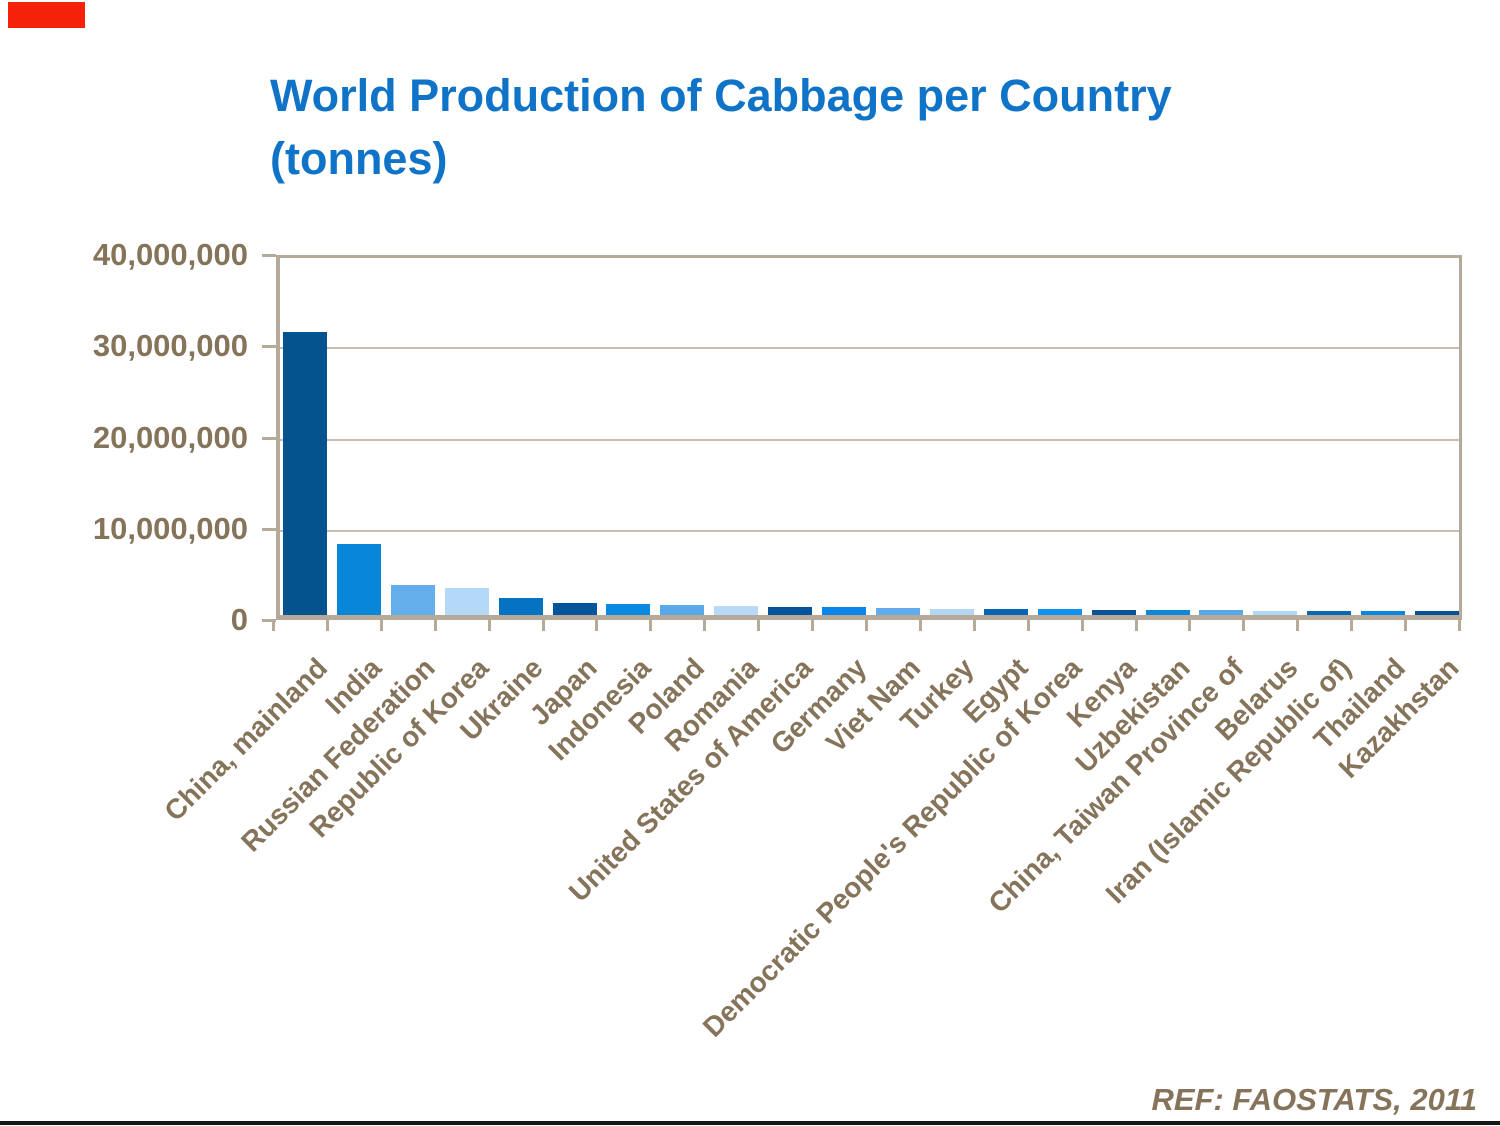  What do you see at coordinates (790, 611) in the screenshot?
I see `bar-united-states-of-america` at bounding box center [790, 611].